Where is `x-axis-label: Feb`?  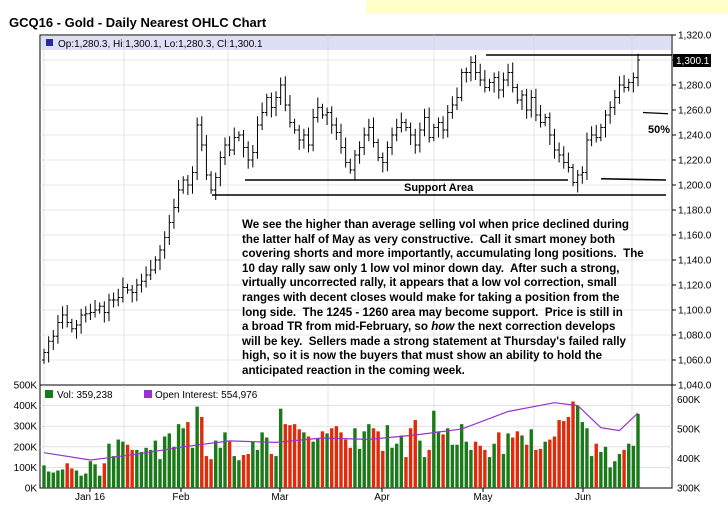 x-axis-label: Feb is located at coordinates (181, 497).